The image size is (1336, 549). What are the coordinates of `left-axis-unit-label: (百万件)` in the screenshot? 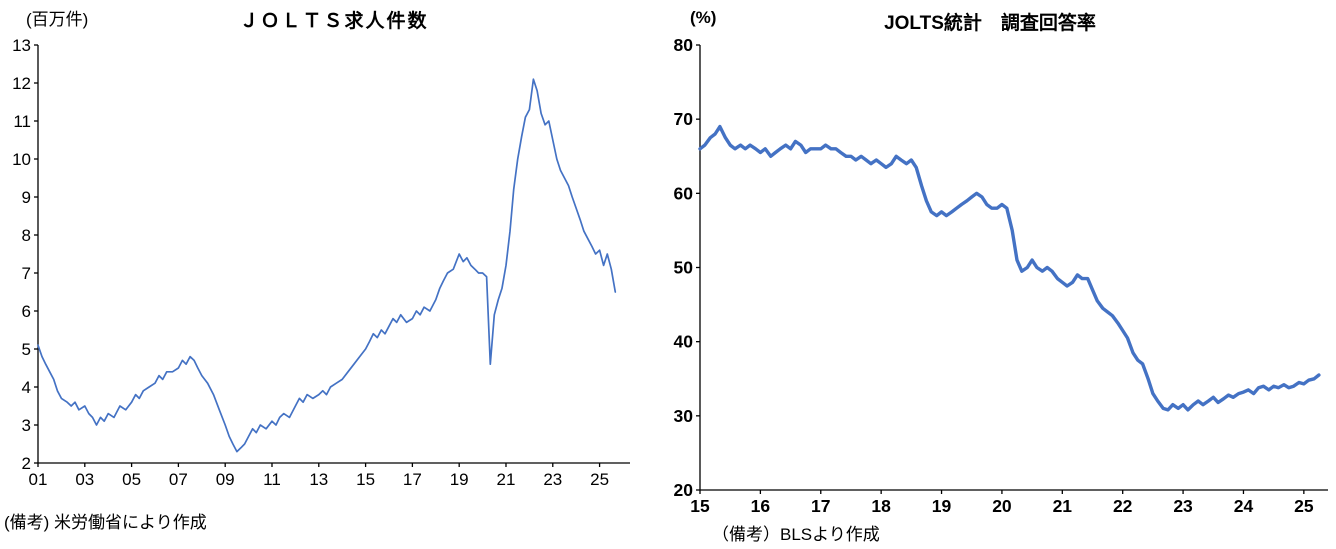 It's located at (57, 19).